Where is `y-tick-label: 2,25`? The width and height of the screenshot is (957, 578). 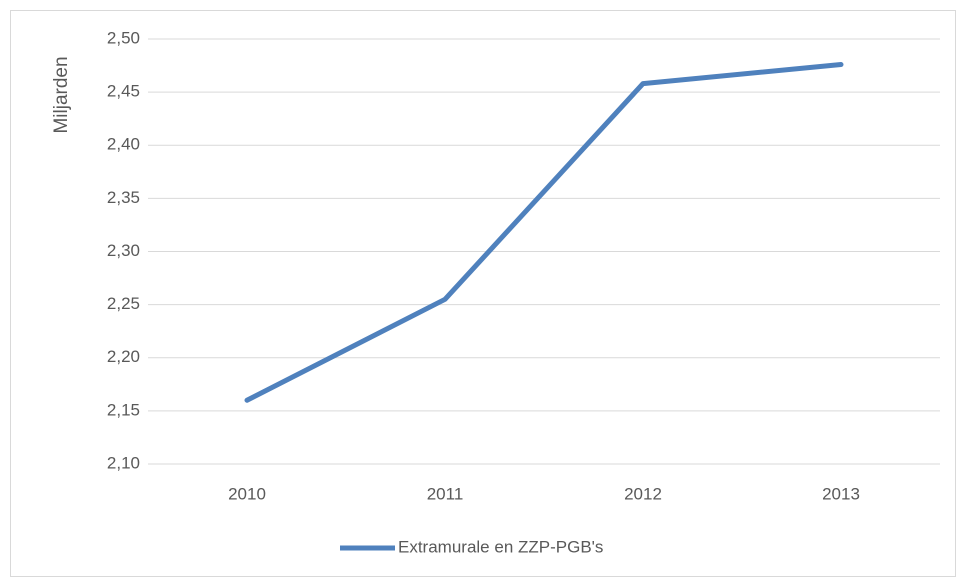 y-tick-label: 2,25 is located at coordinates (123, 303).